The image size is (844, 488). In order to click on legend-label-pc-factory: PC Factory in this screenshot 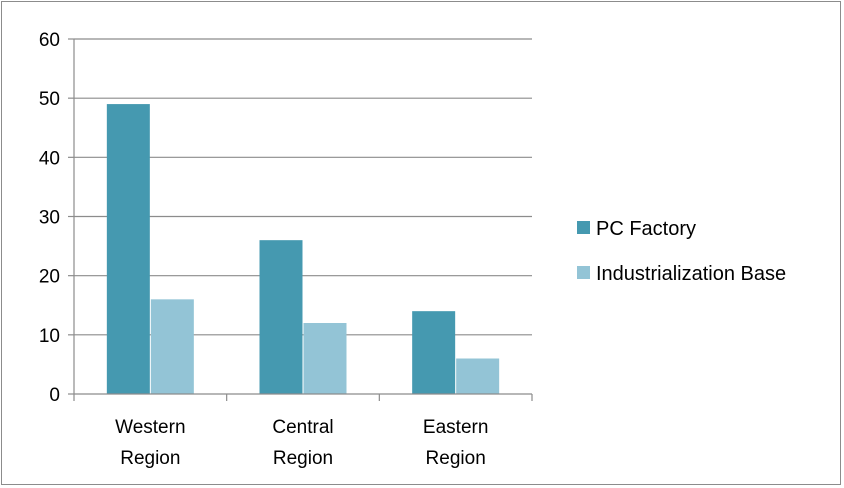, I will do `click(646, 229)`.